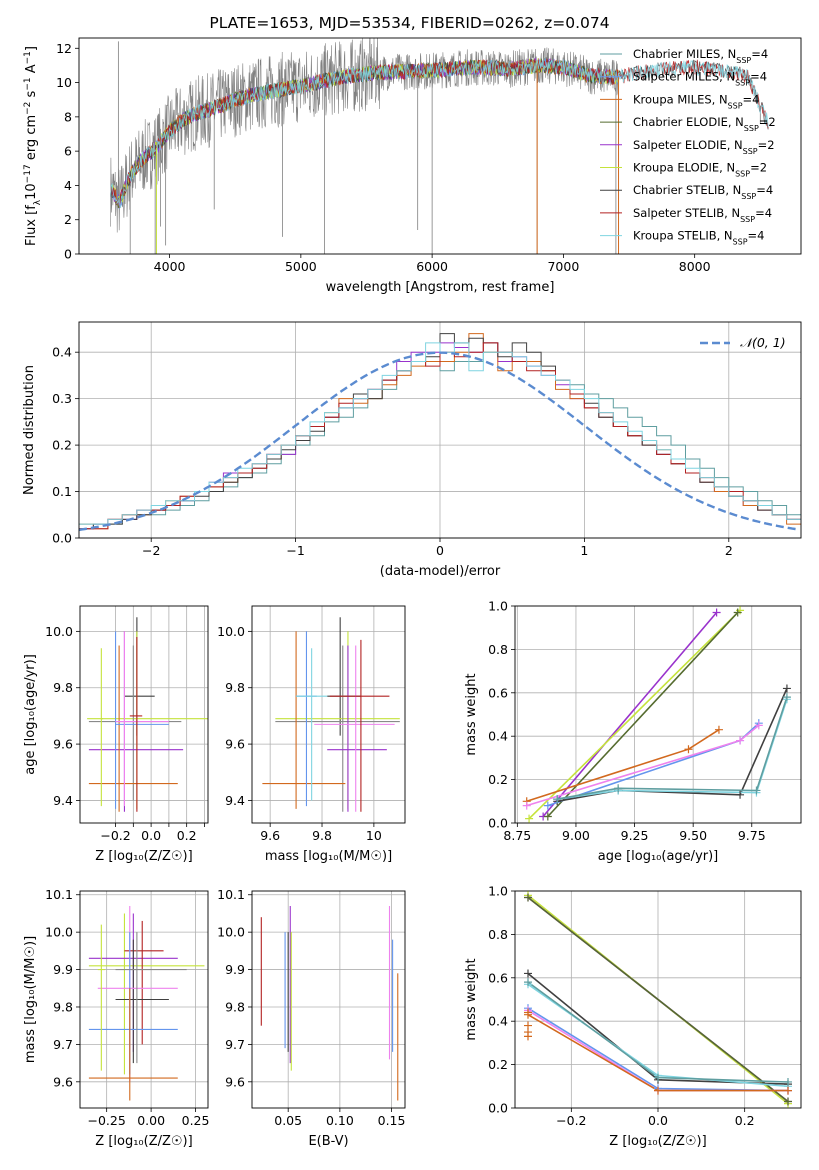 The height and width of the screenshot is (1170, 819). I want to click on y-axis-label: Flux [fλ10−17 erg cm−2 s−1 A−1], so click(33, 146).